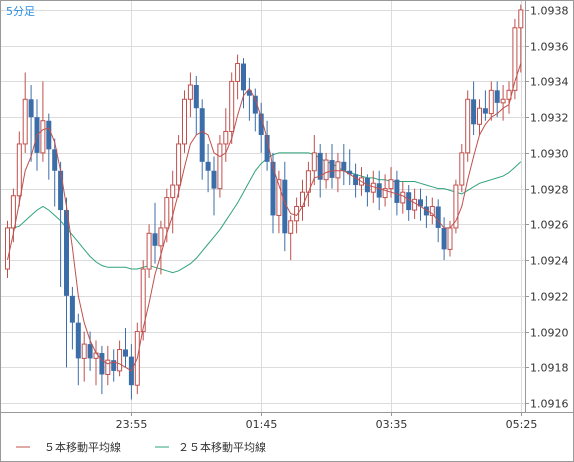 The width and height of the screenshot is (574, 462). I want to click on y-tick-label: 1.0918, so click(549, 368).